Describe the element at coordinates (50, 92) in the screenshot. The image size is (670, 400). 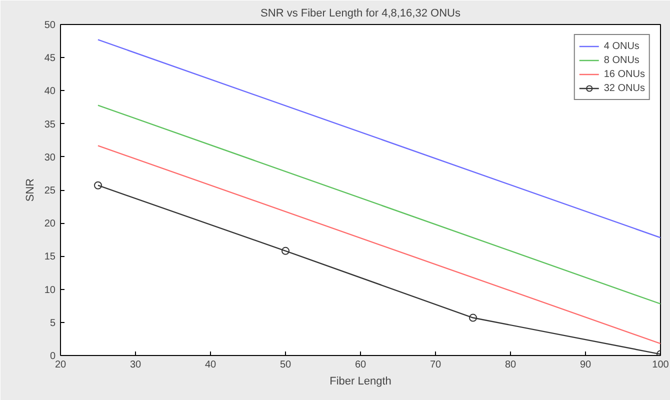
I see `y-tick-label: 40` at that location.